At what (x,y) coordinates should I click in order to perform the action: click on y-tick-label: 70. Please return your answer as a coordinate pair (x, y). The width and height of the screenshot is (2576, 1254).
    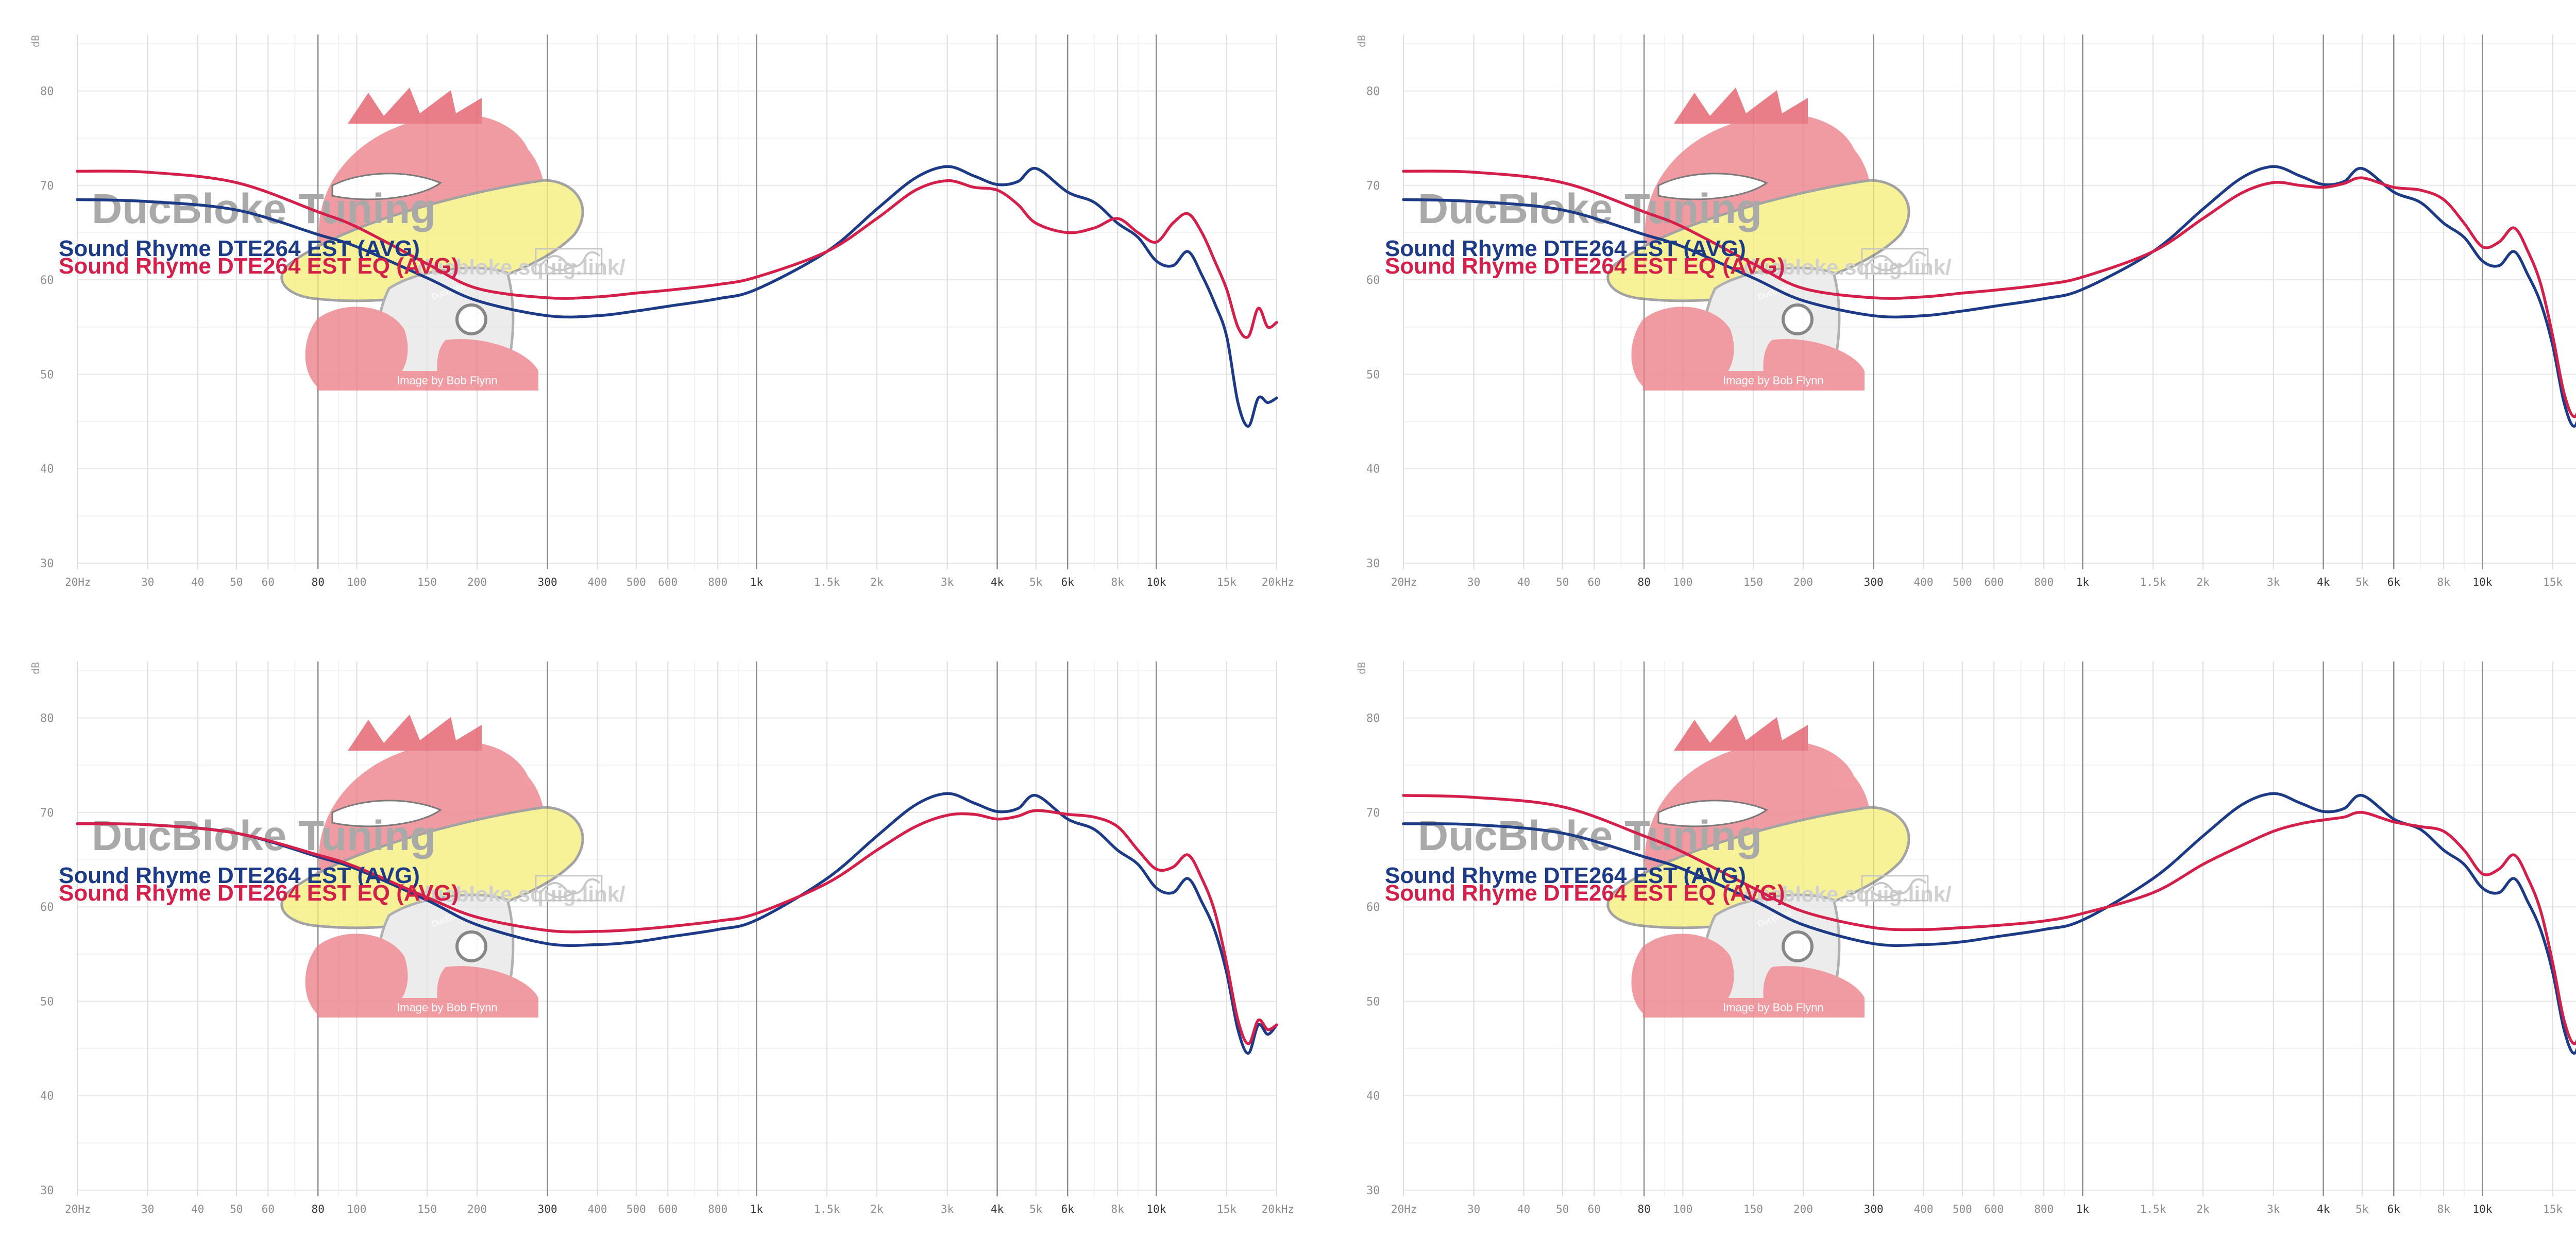
    Looking at the image, I should click on (47, 814).